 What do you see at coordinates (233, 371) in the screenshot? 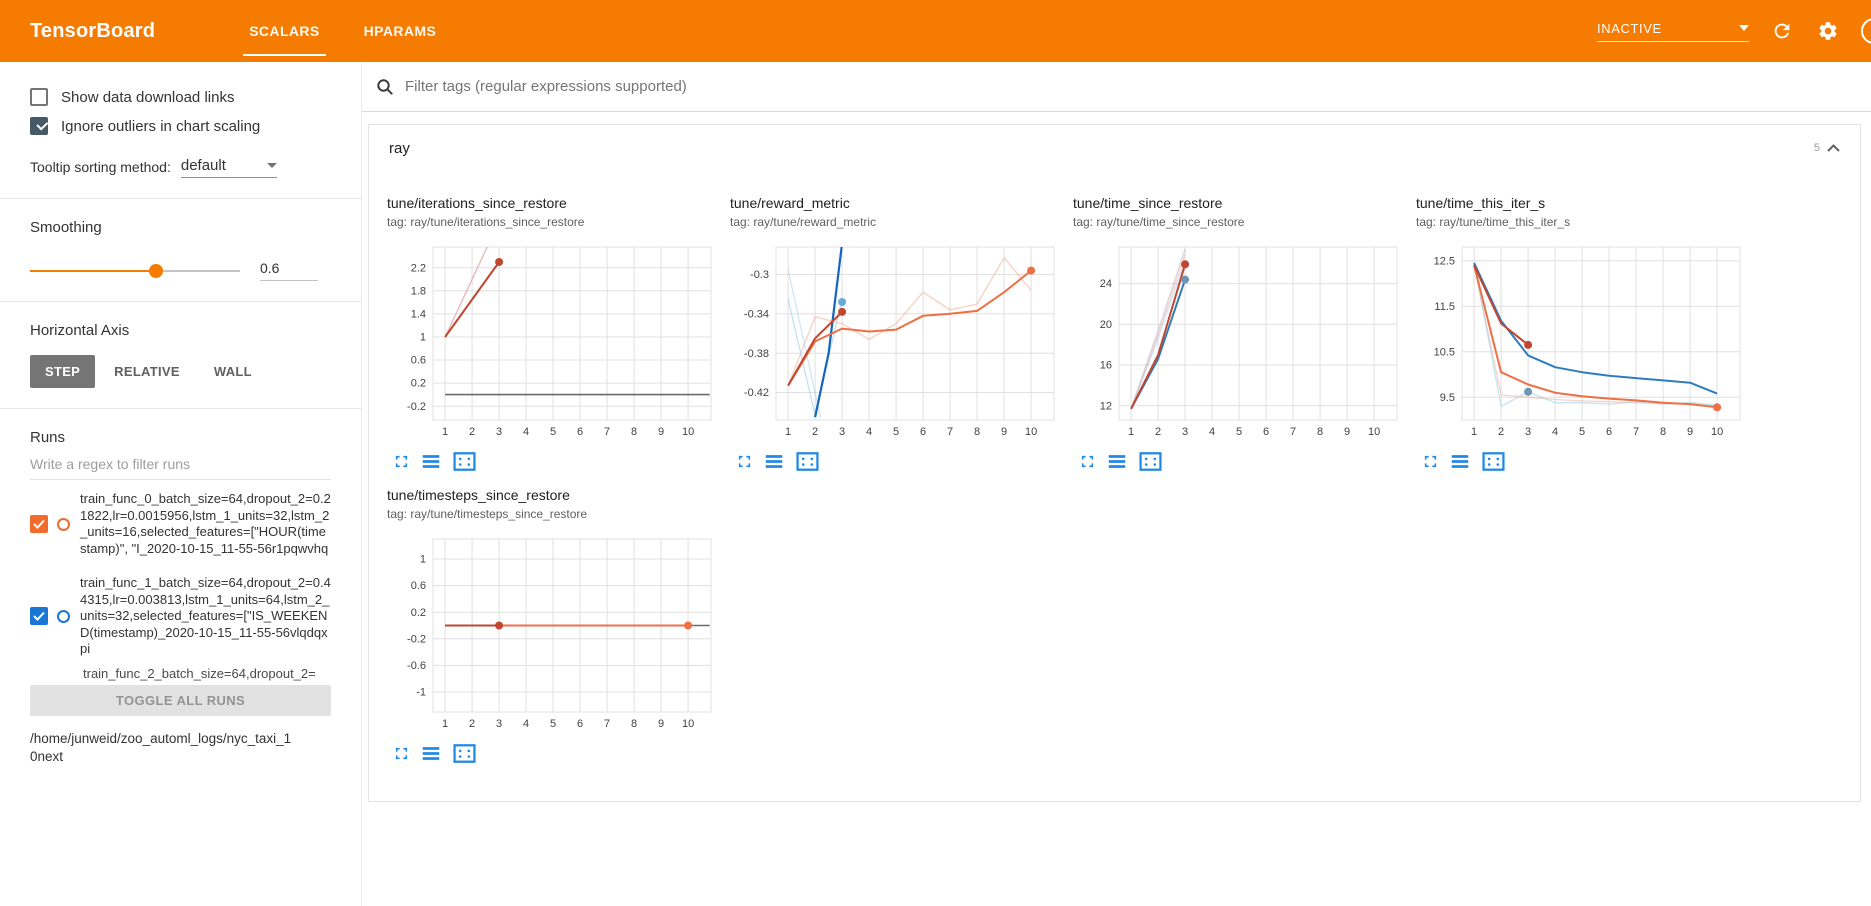
I see `axis-wall-button: WALL` at bounding box center [233, 371].